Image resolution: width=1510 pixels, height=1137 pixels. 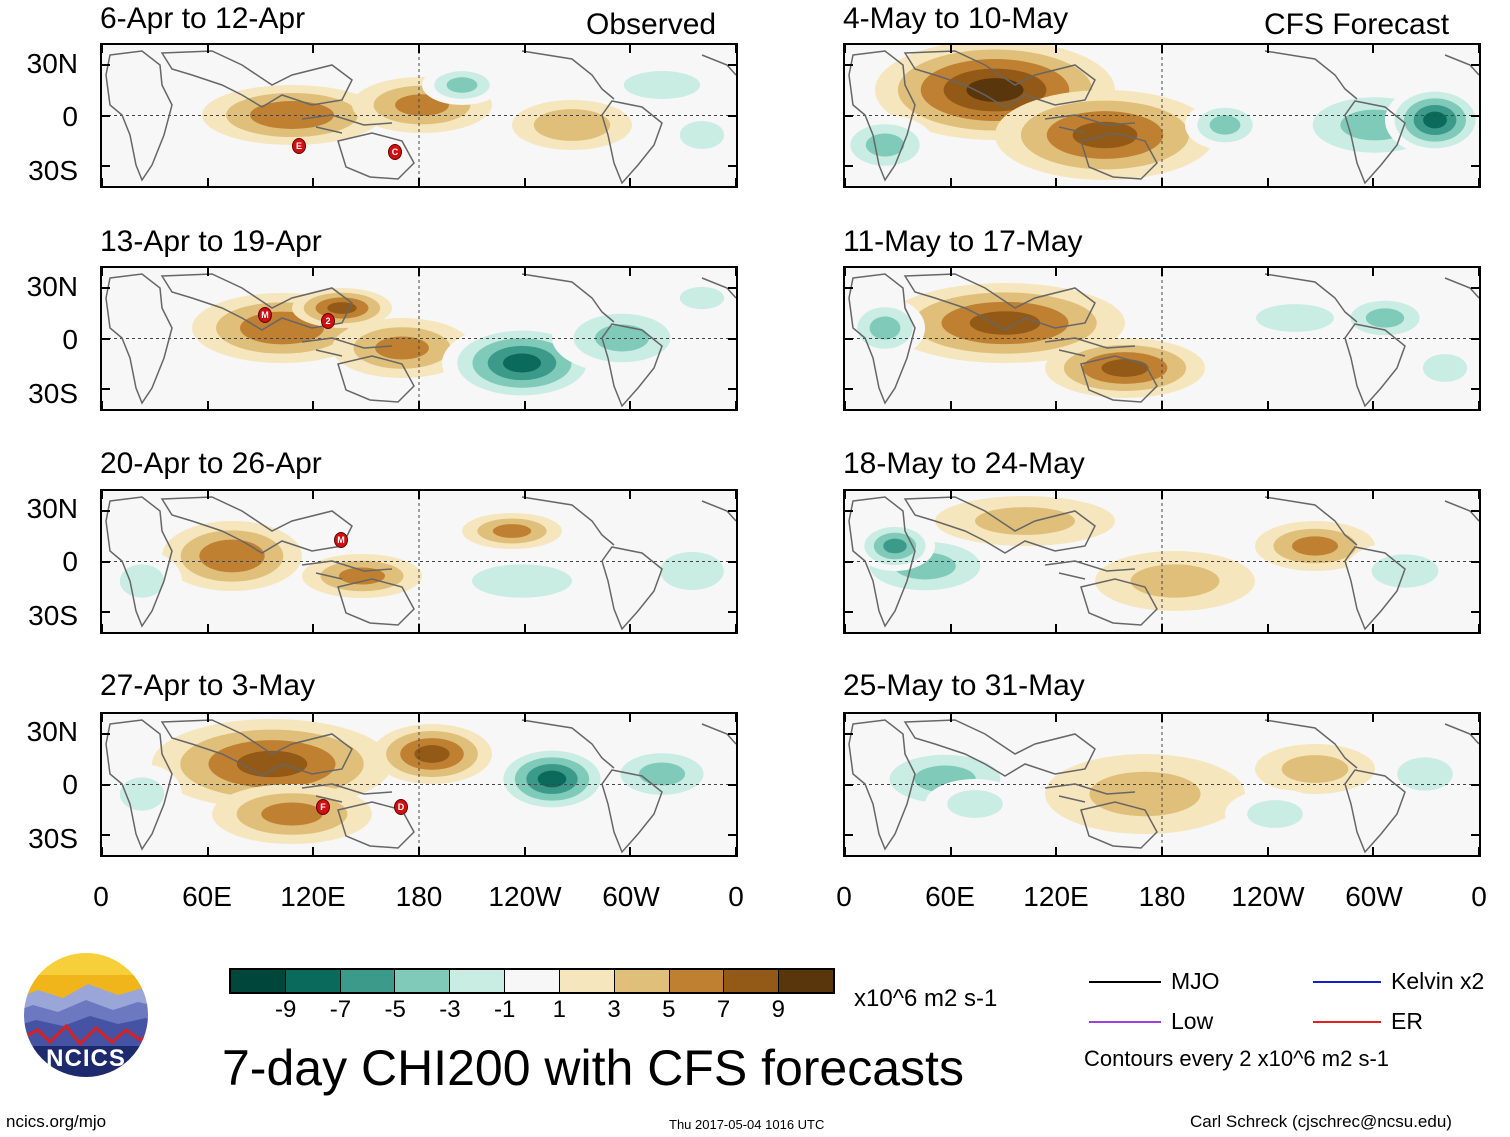 I want to click on colorbar-label: -5, so click(x=395, y=1009).